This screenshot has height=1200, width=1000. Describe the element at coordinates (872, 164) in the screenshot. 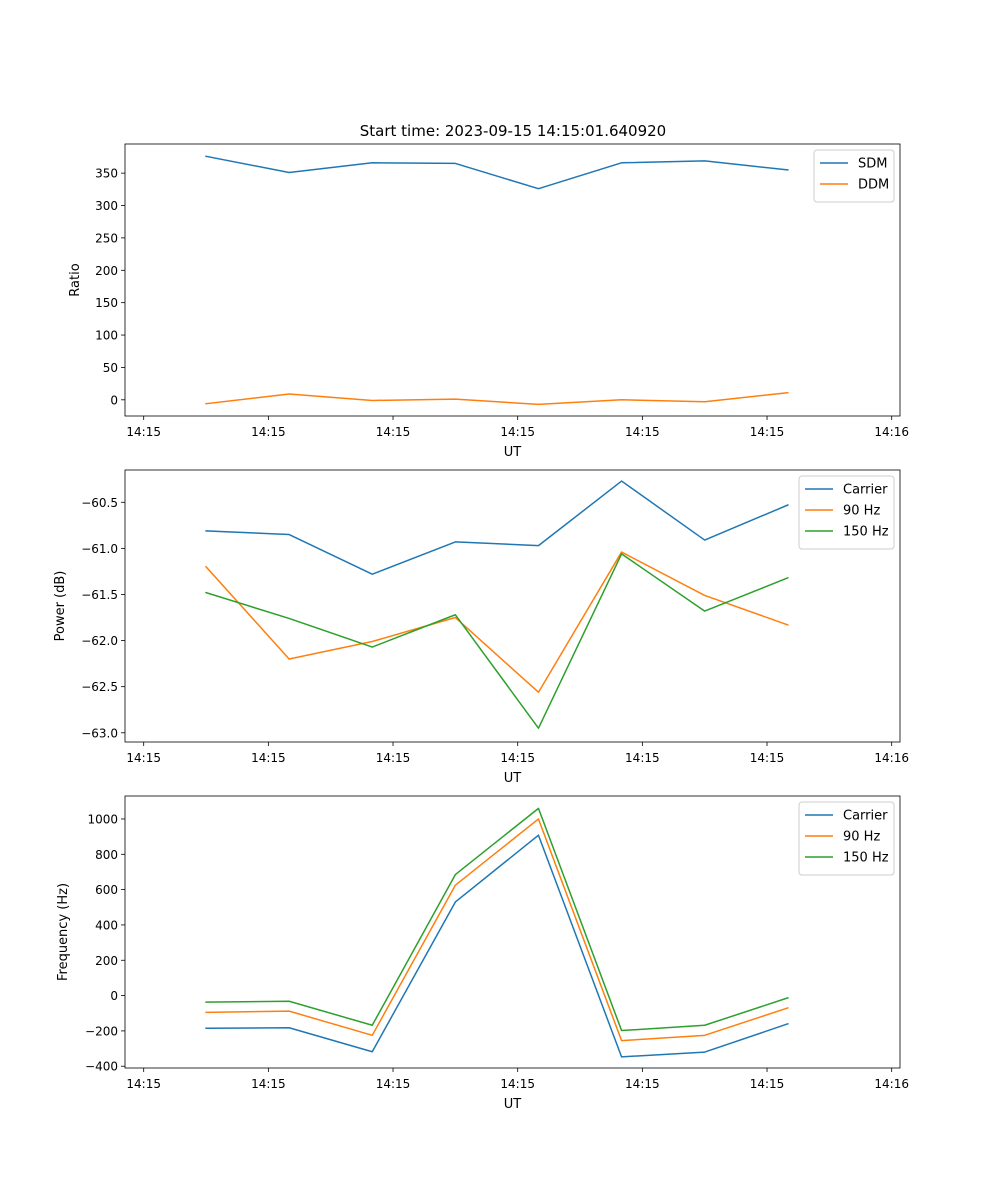

I see `legend-label-sdm: SDM` at that location.